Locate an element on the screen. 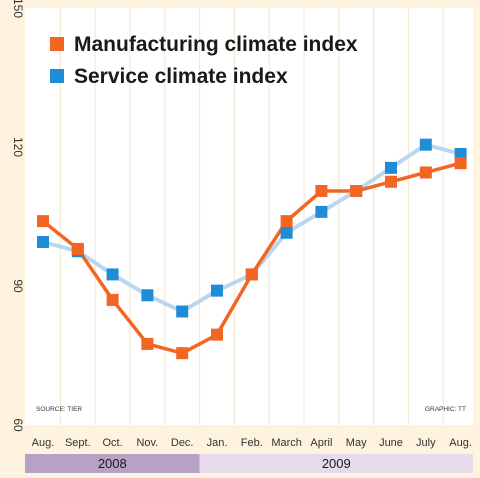  year-bands: 2008 2009 is located at coordinates (249, 463).